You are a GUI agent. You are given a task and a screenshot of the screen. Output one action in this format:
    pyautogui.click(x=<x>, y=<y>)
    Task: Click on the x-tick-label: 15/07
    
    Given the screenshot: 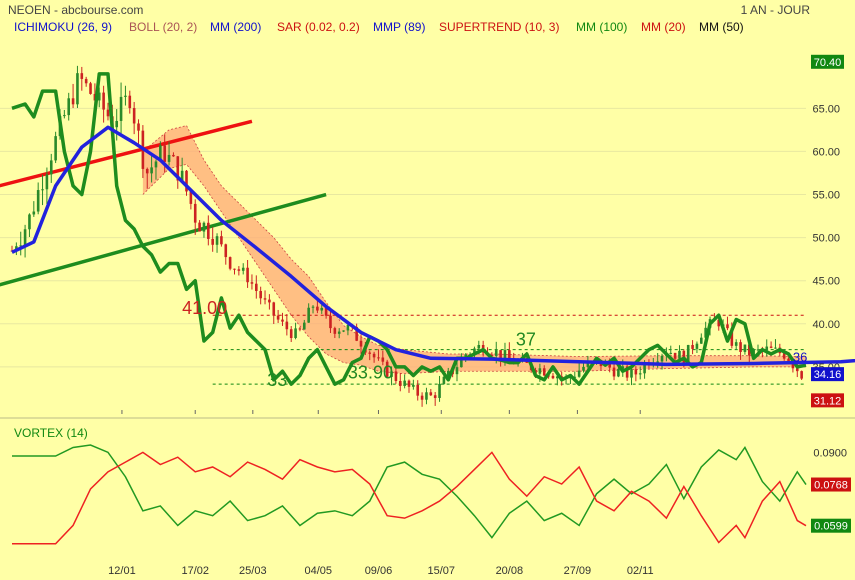 What is the action you would take?
    pyautogui.click(x=442, y=571)
    